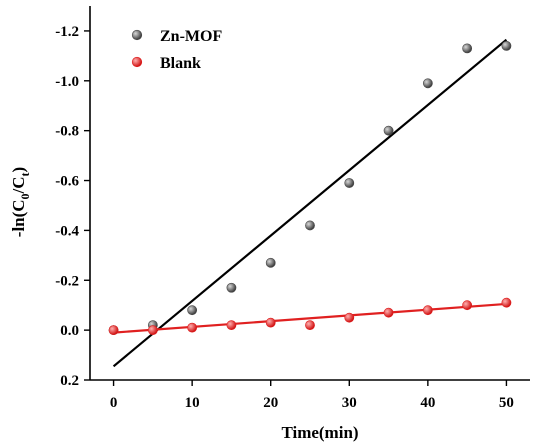 The height and width of the screenshot is (446, 550). Describe the element at coordinates (137, 62) in the screenshot. I see `legend-marker-s1` at that location.